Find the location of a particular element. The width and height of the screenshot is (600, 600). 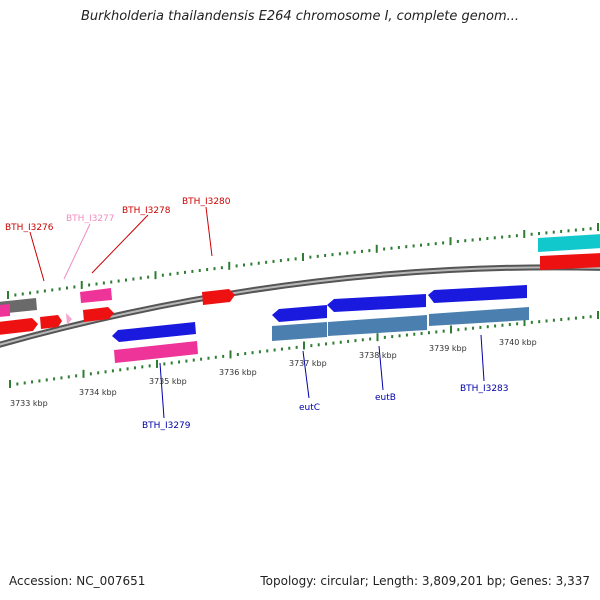

gene-pink-left is located at coordinates (5, 310).